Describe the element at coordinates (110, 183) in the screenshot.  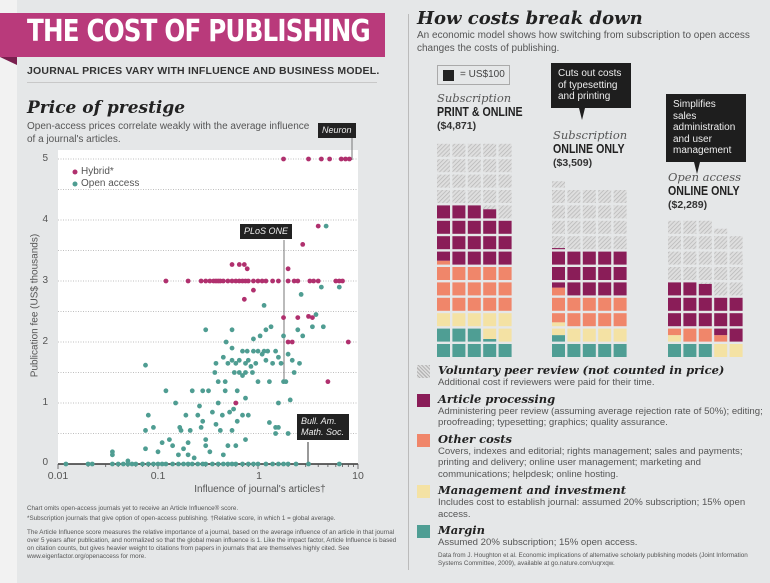
I see `legend-open-access: Open access` at that location.